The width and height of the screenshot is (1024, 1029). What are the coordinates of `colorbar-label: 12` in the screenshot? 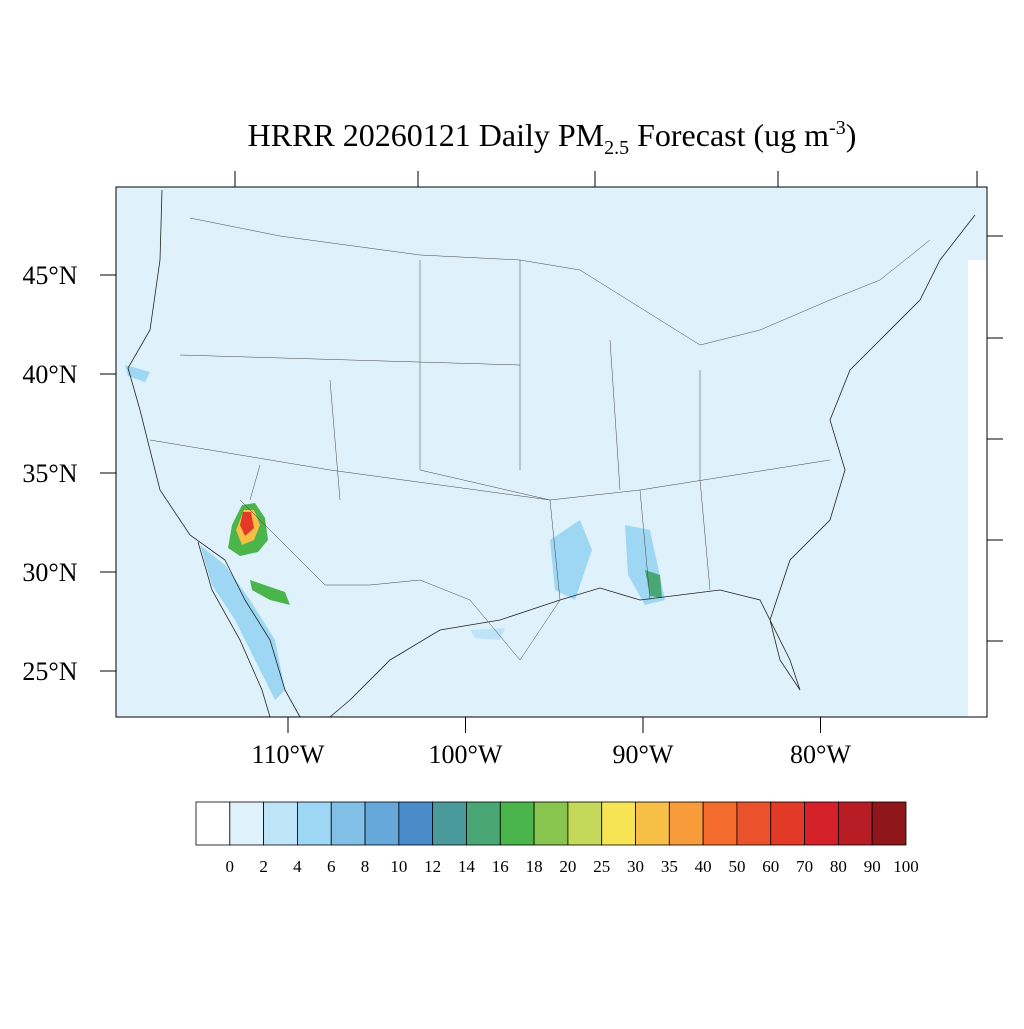 It's located at (432, 866).